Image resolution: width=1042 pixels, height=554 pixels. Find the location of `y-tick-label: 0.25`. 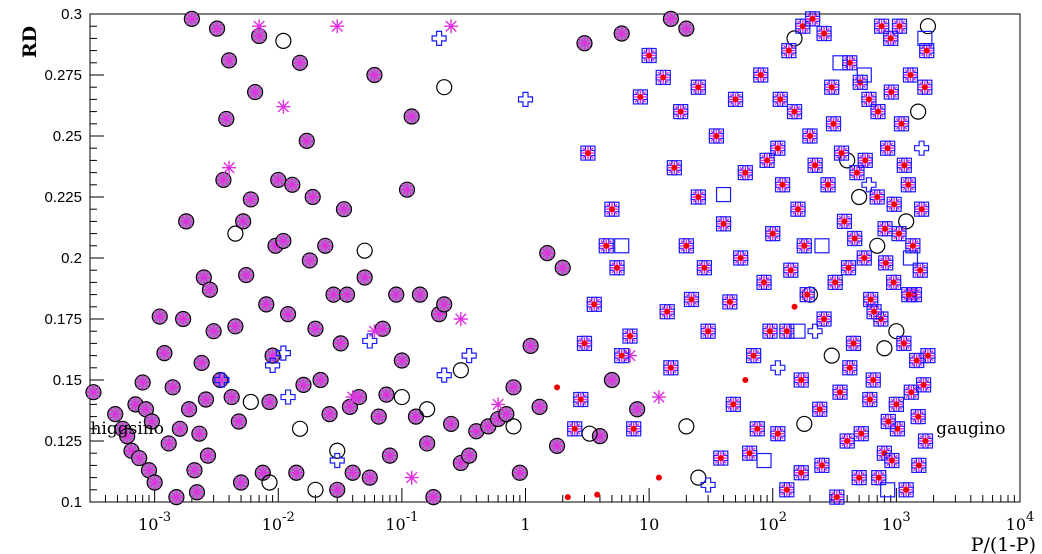

y-tick-label: 0.25 is located at coordinates (67, 136).